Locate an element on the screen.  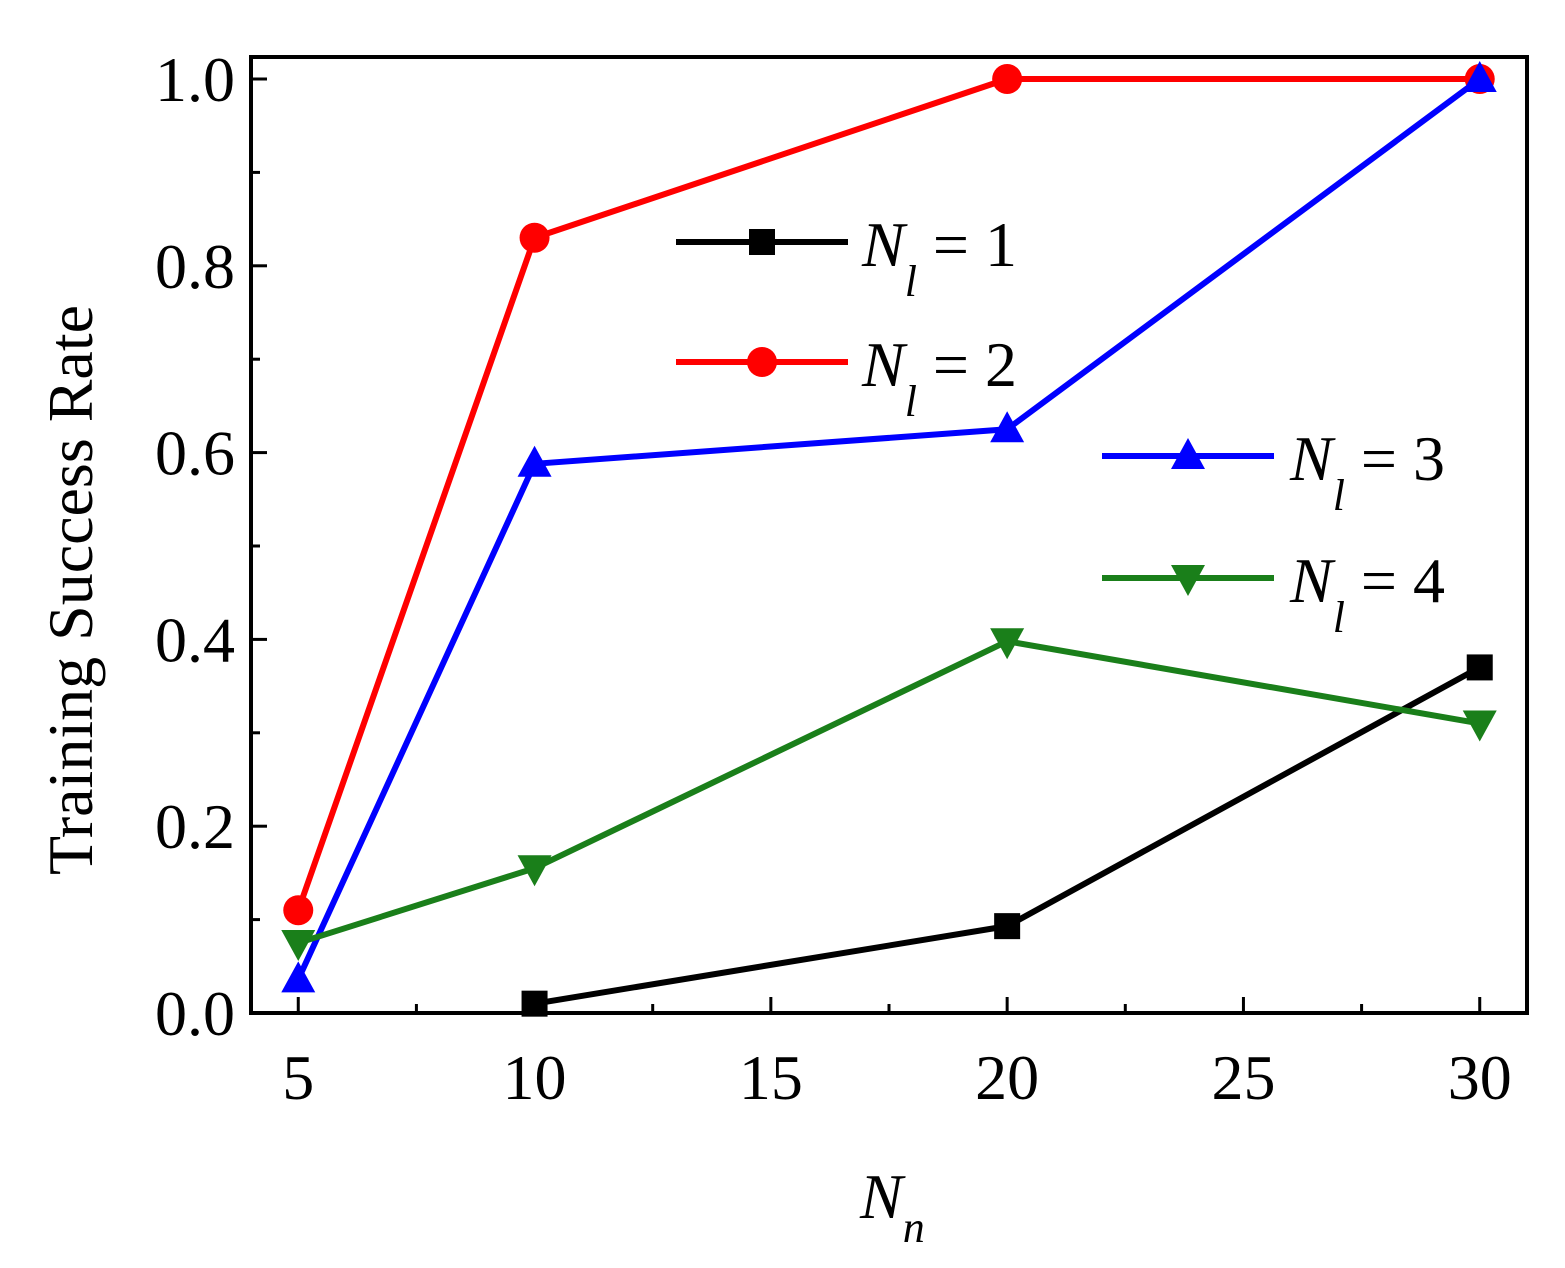
legend-label: Nl = 3 is located at coordinates (1367, 471).